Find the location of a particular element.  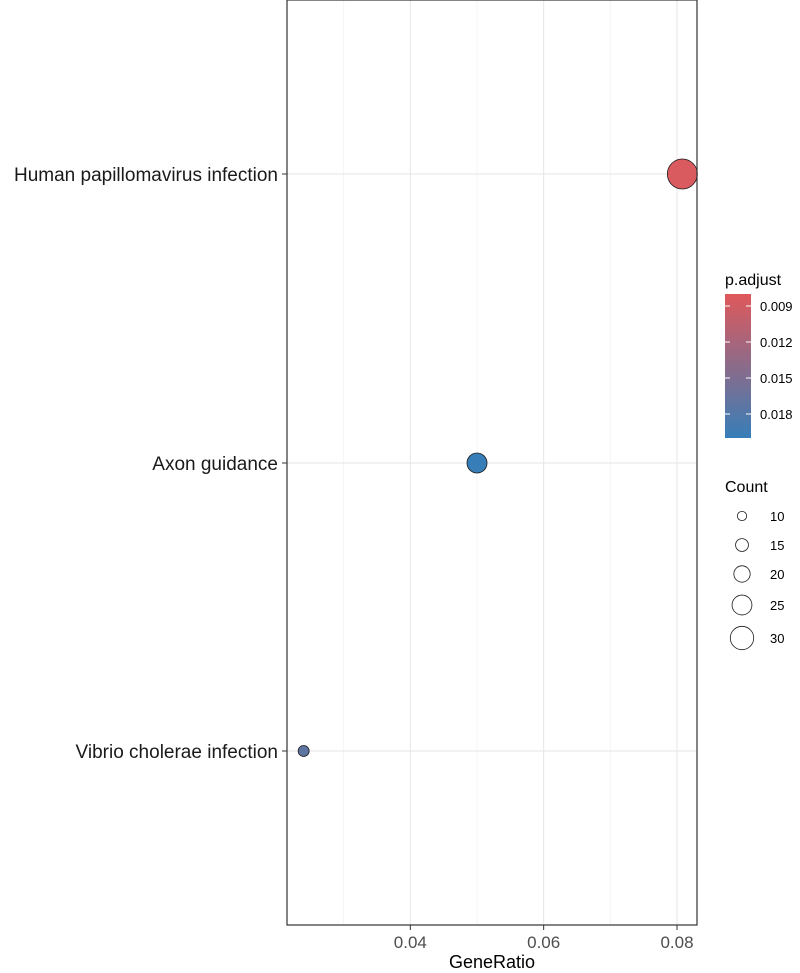

x-axis-title: GeneRatio is located at coordinates (492, 962).